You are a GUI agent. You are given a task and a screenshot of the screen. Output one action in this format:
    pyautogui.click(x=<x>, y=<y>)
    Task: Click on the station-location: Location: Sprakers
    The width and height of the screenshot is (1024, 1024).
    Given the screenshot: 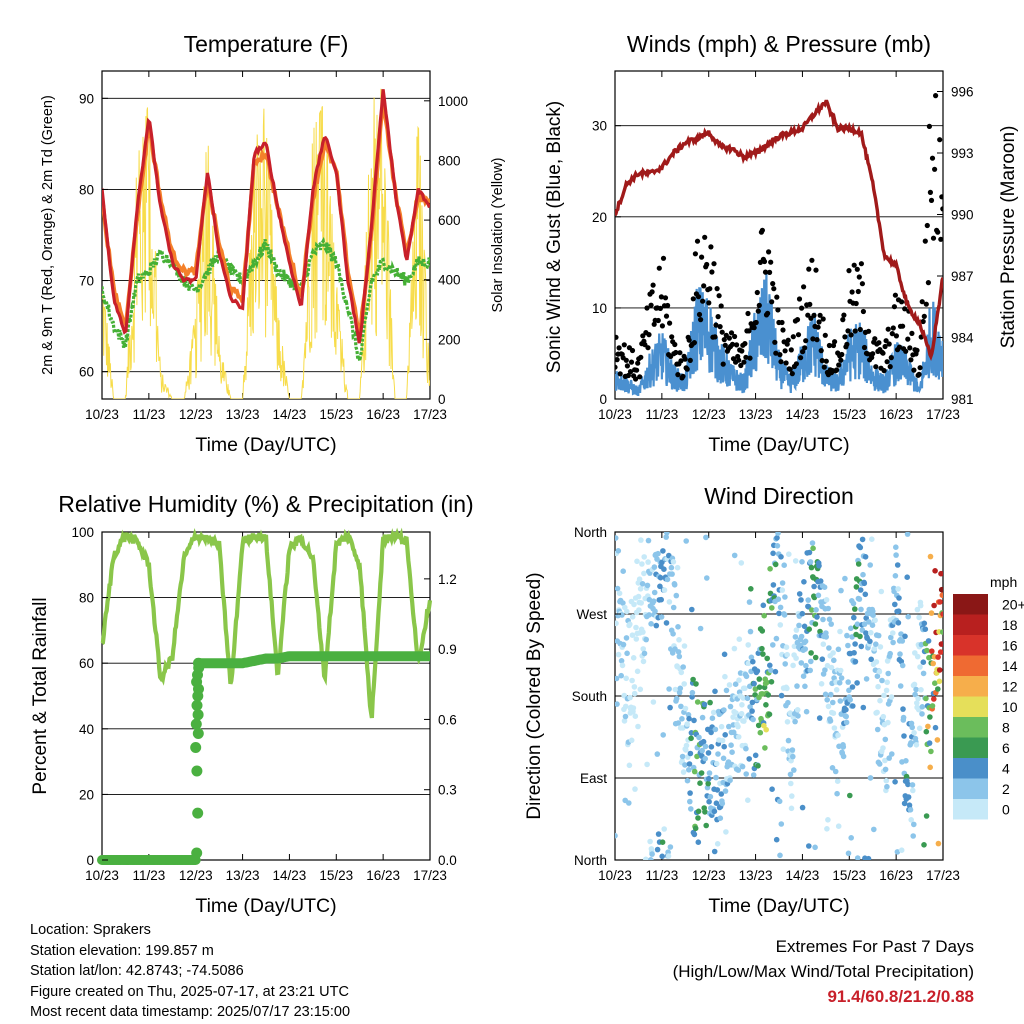 What is the action you would take?
    pyautogui.click(x=90, y=930)
    